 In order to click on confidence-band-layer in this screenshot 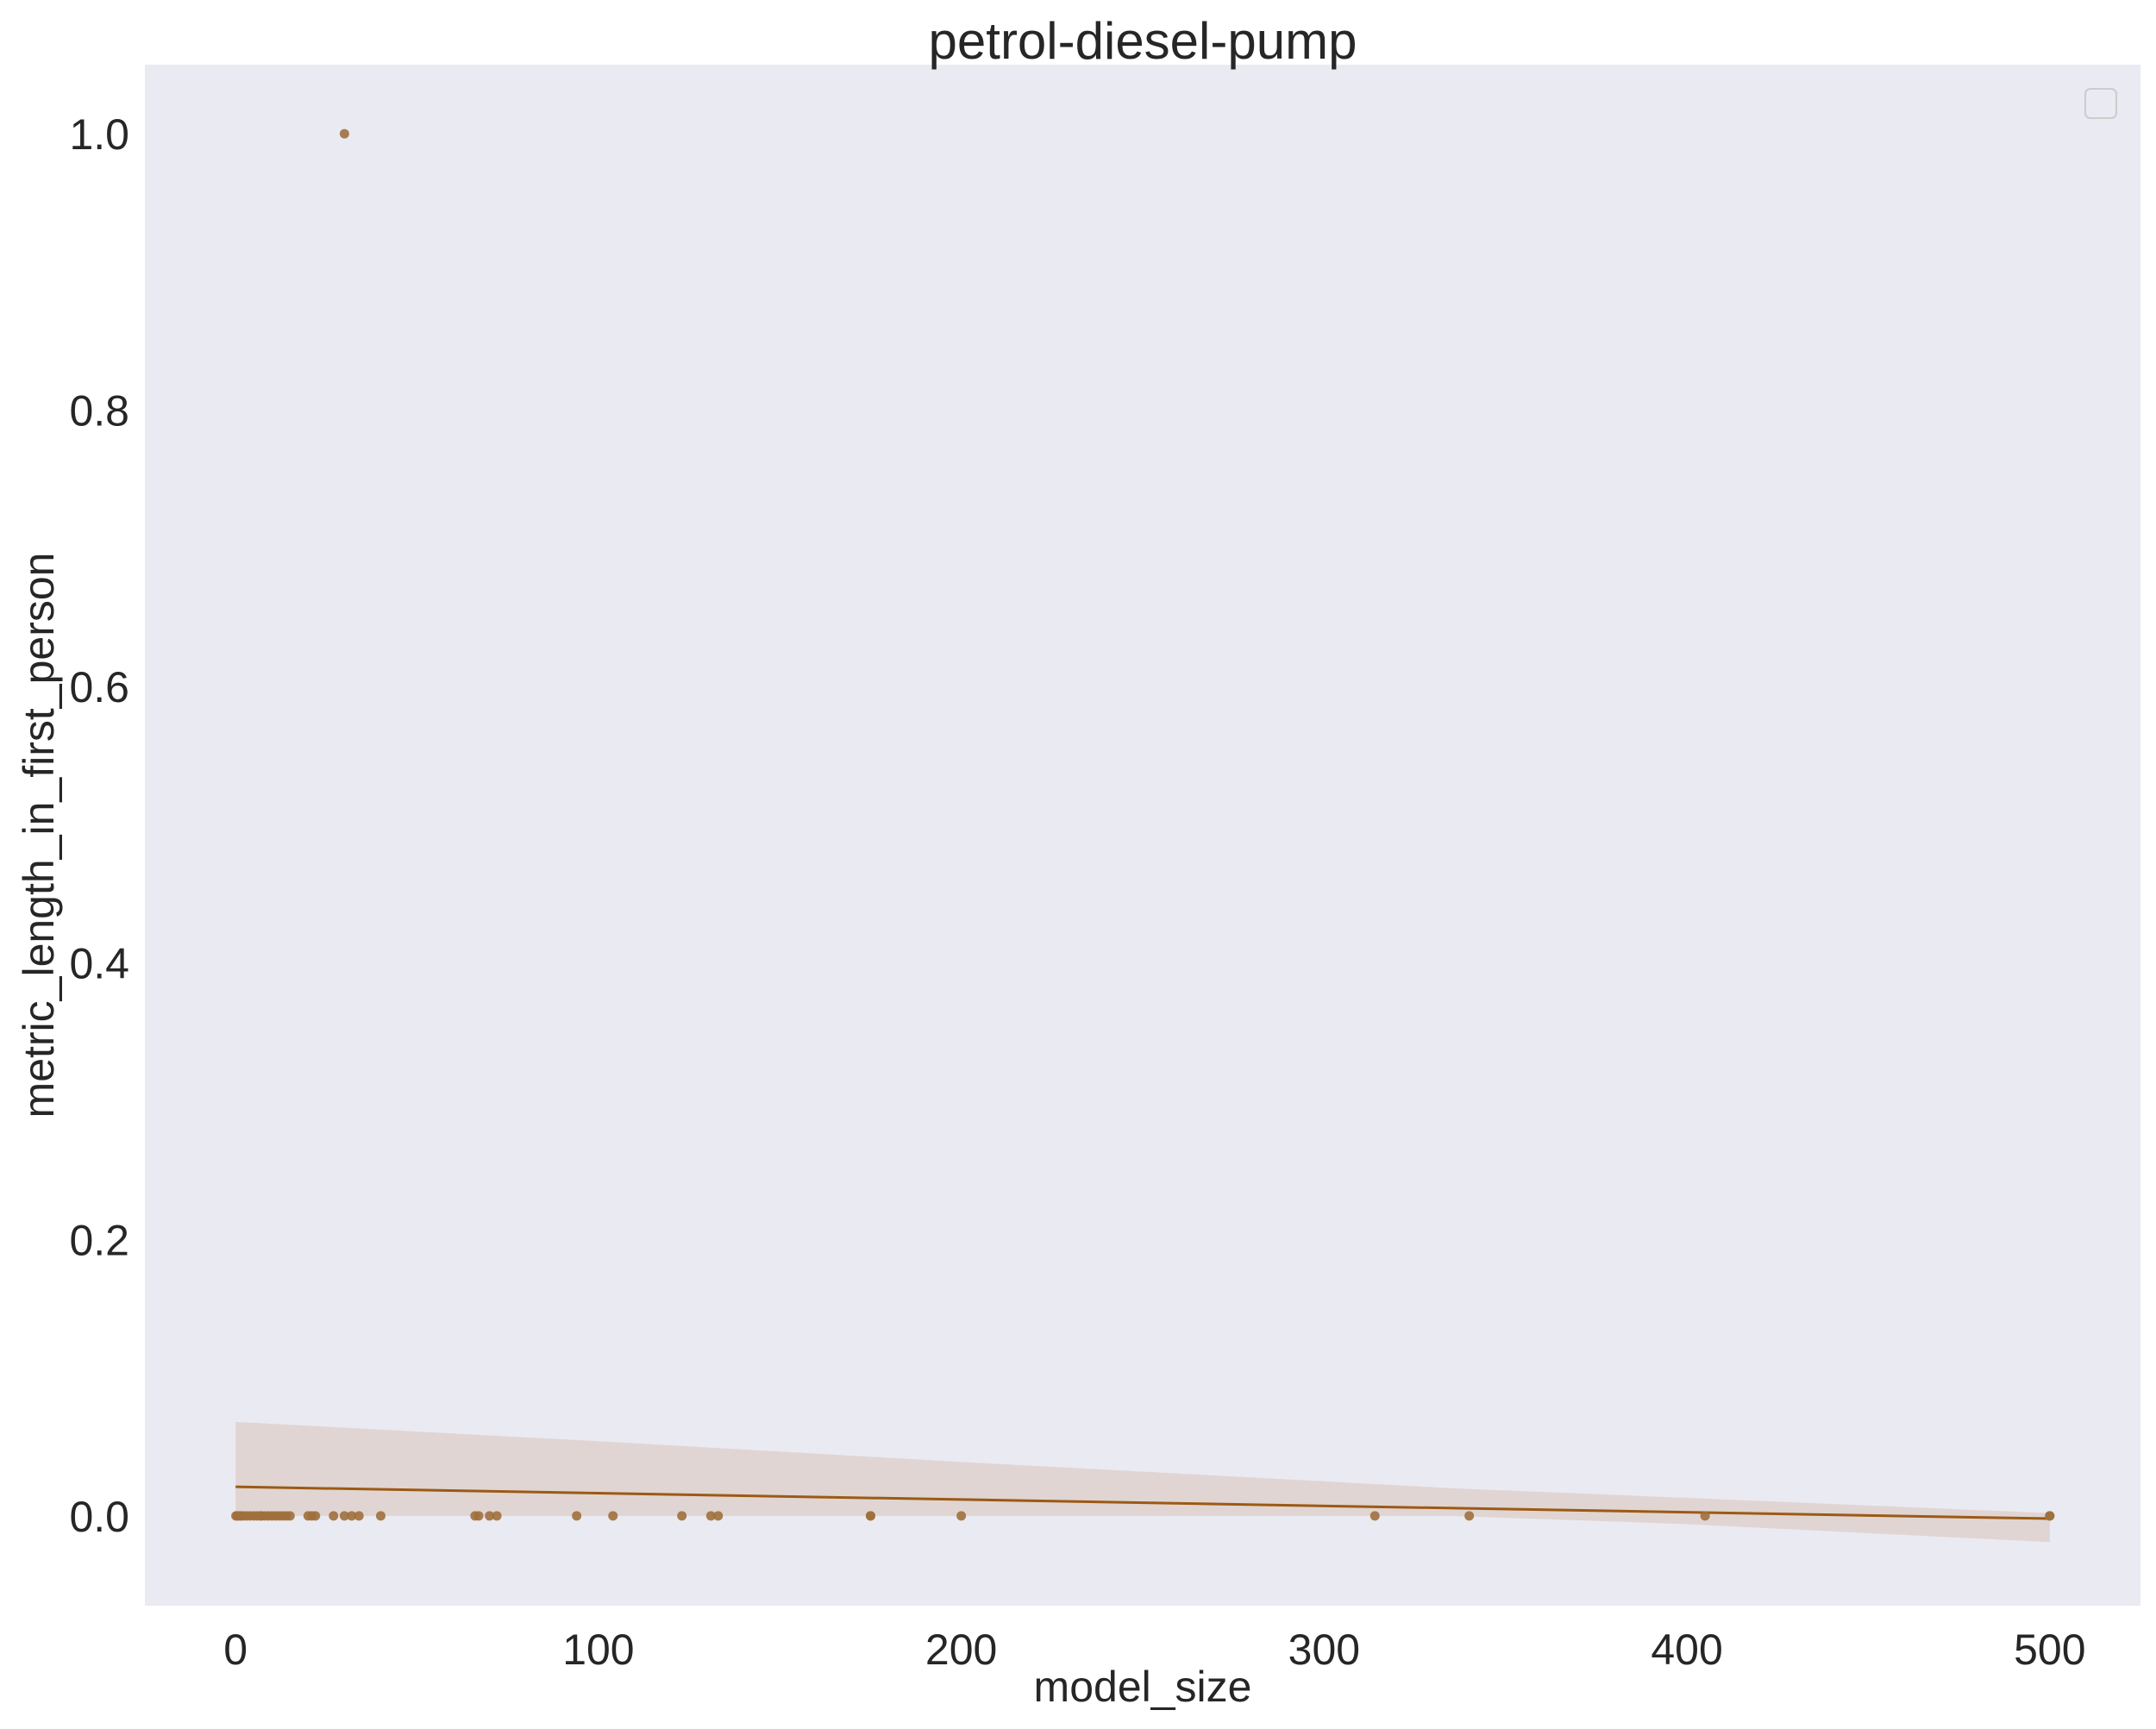, I will do `click(1142, 1482)`.